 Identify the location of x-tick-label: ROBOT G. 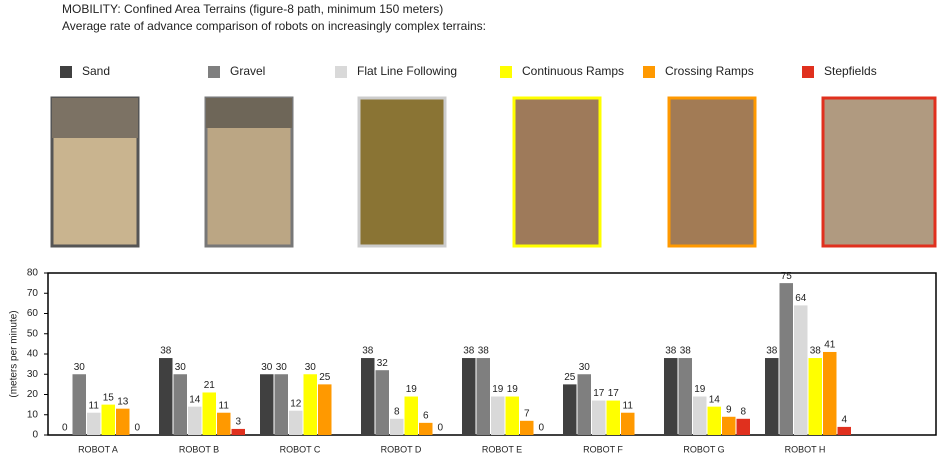
(703, 449).